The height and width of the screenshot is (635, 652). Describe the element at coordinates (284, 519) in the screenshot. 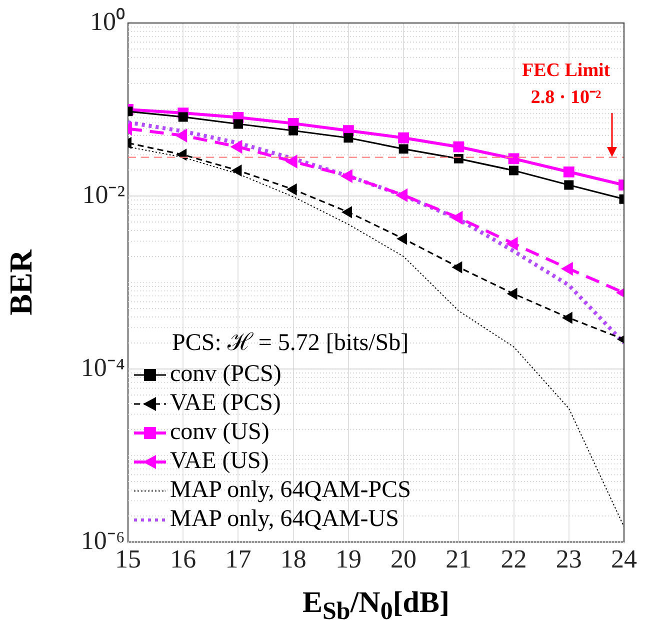

I see `legend-label: MAP only, 64QAM-US` at that location.